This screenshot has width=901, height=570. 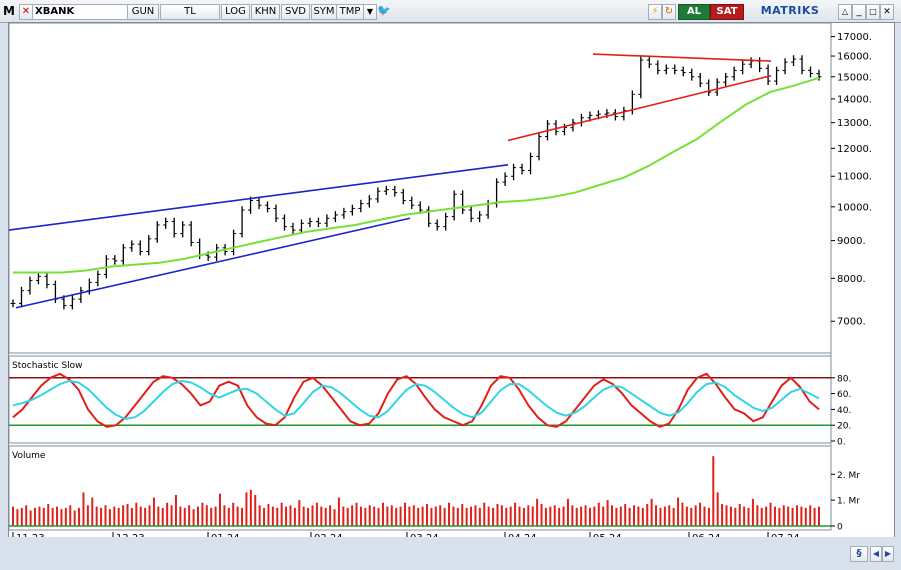 What do you see at coordinates (143, 12) in the screenshot?
I see `period-button: GUN` at bounding box center [143, 12].